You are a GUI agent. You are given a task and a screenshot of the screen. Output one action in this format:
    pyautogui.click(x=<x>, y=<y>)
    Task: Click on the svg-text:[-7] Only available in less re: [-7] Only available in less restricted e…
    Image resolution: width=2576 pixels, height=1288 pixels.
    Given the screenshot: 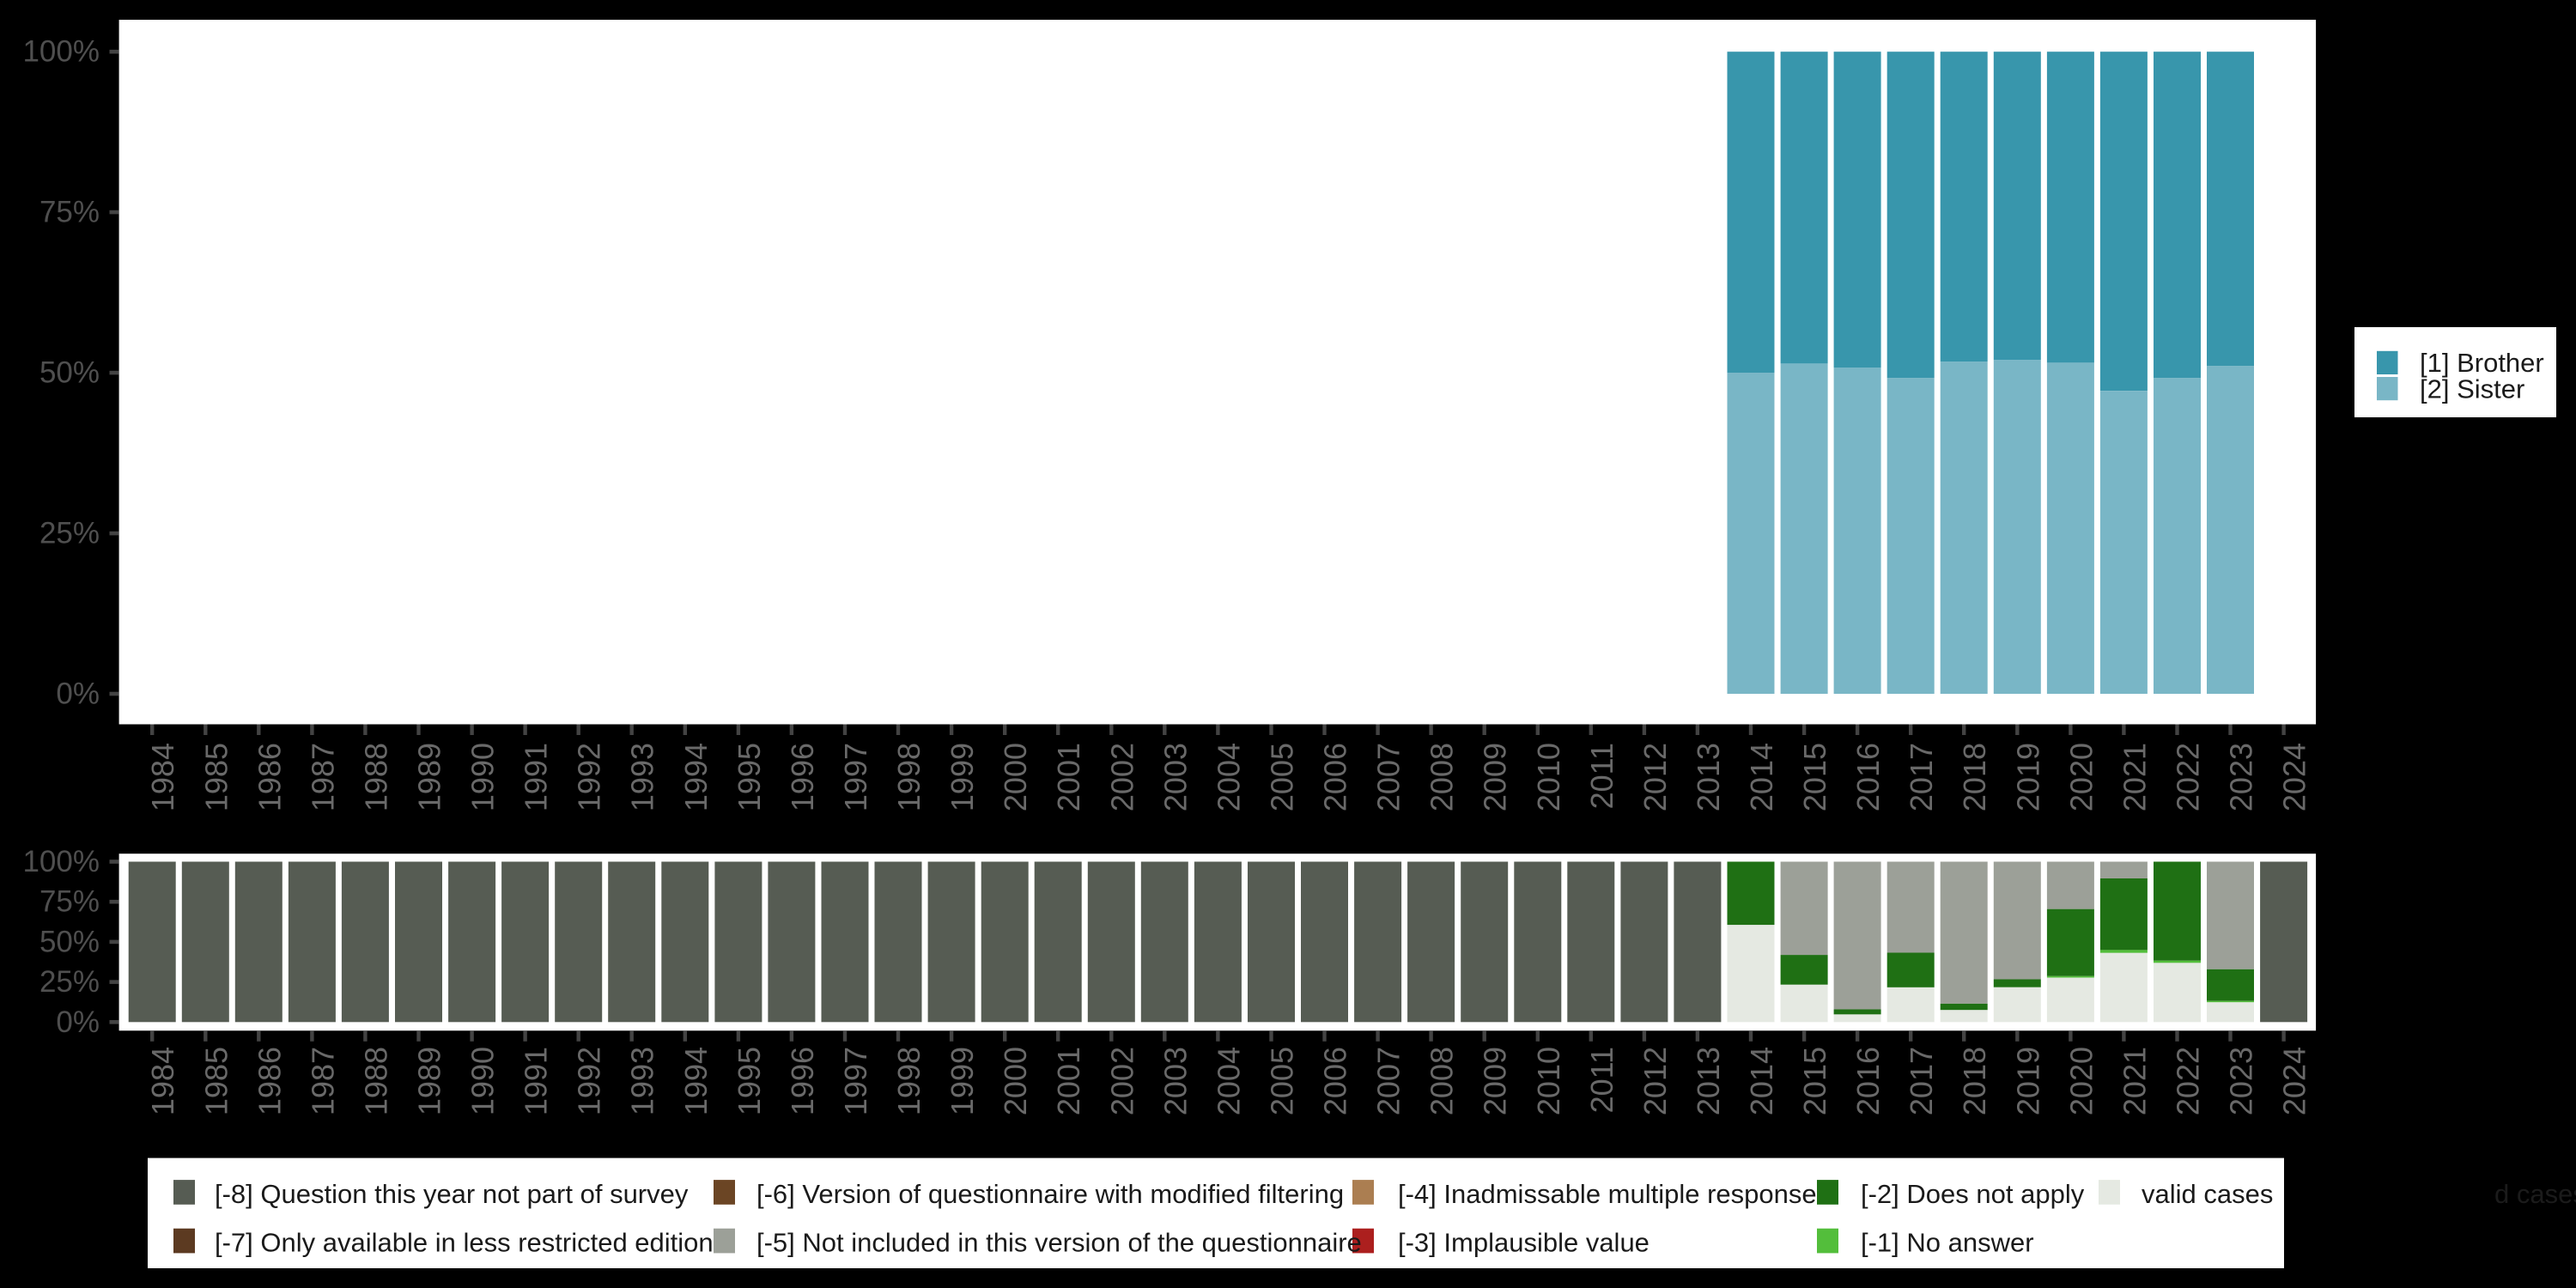 What is the action you would take?
    pyautogui.click(x=464, y=1243)
    